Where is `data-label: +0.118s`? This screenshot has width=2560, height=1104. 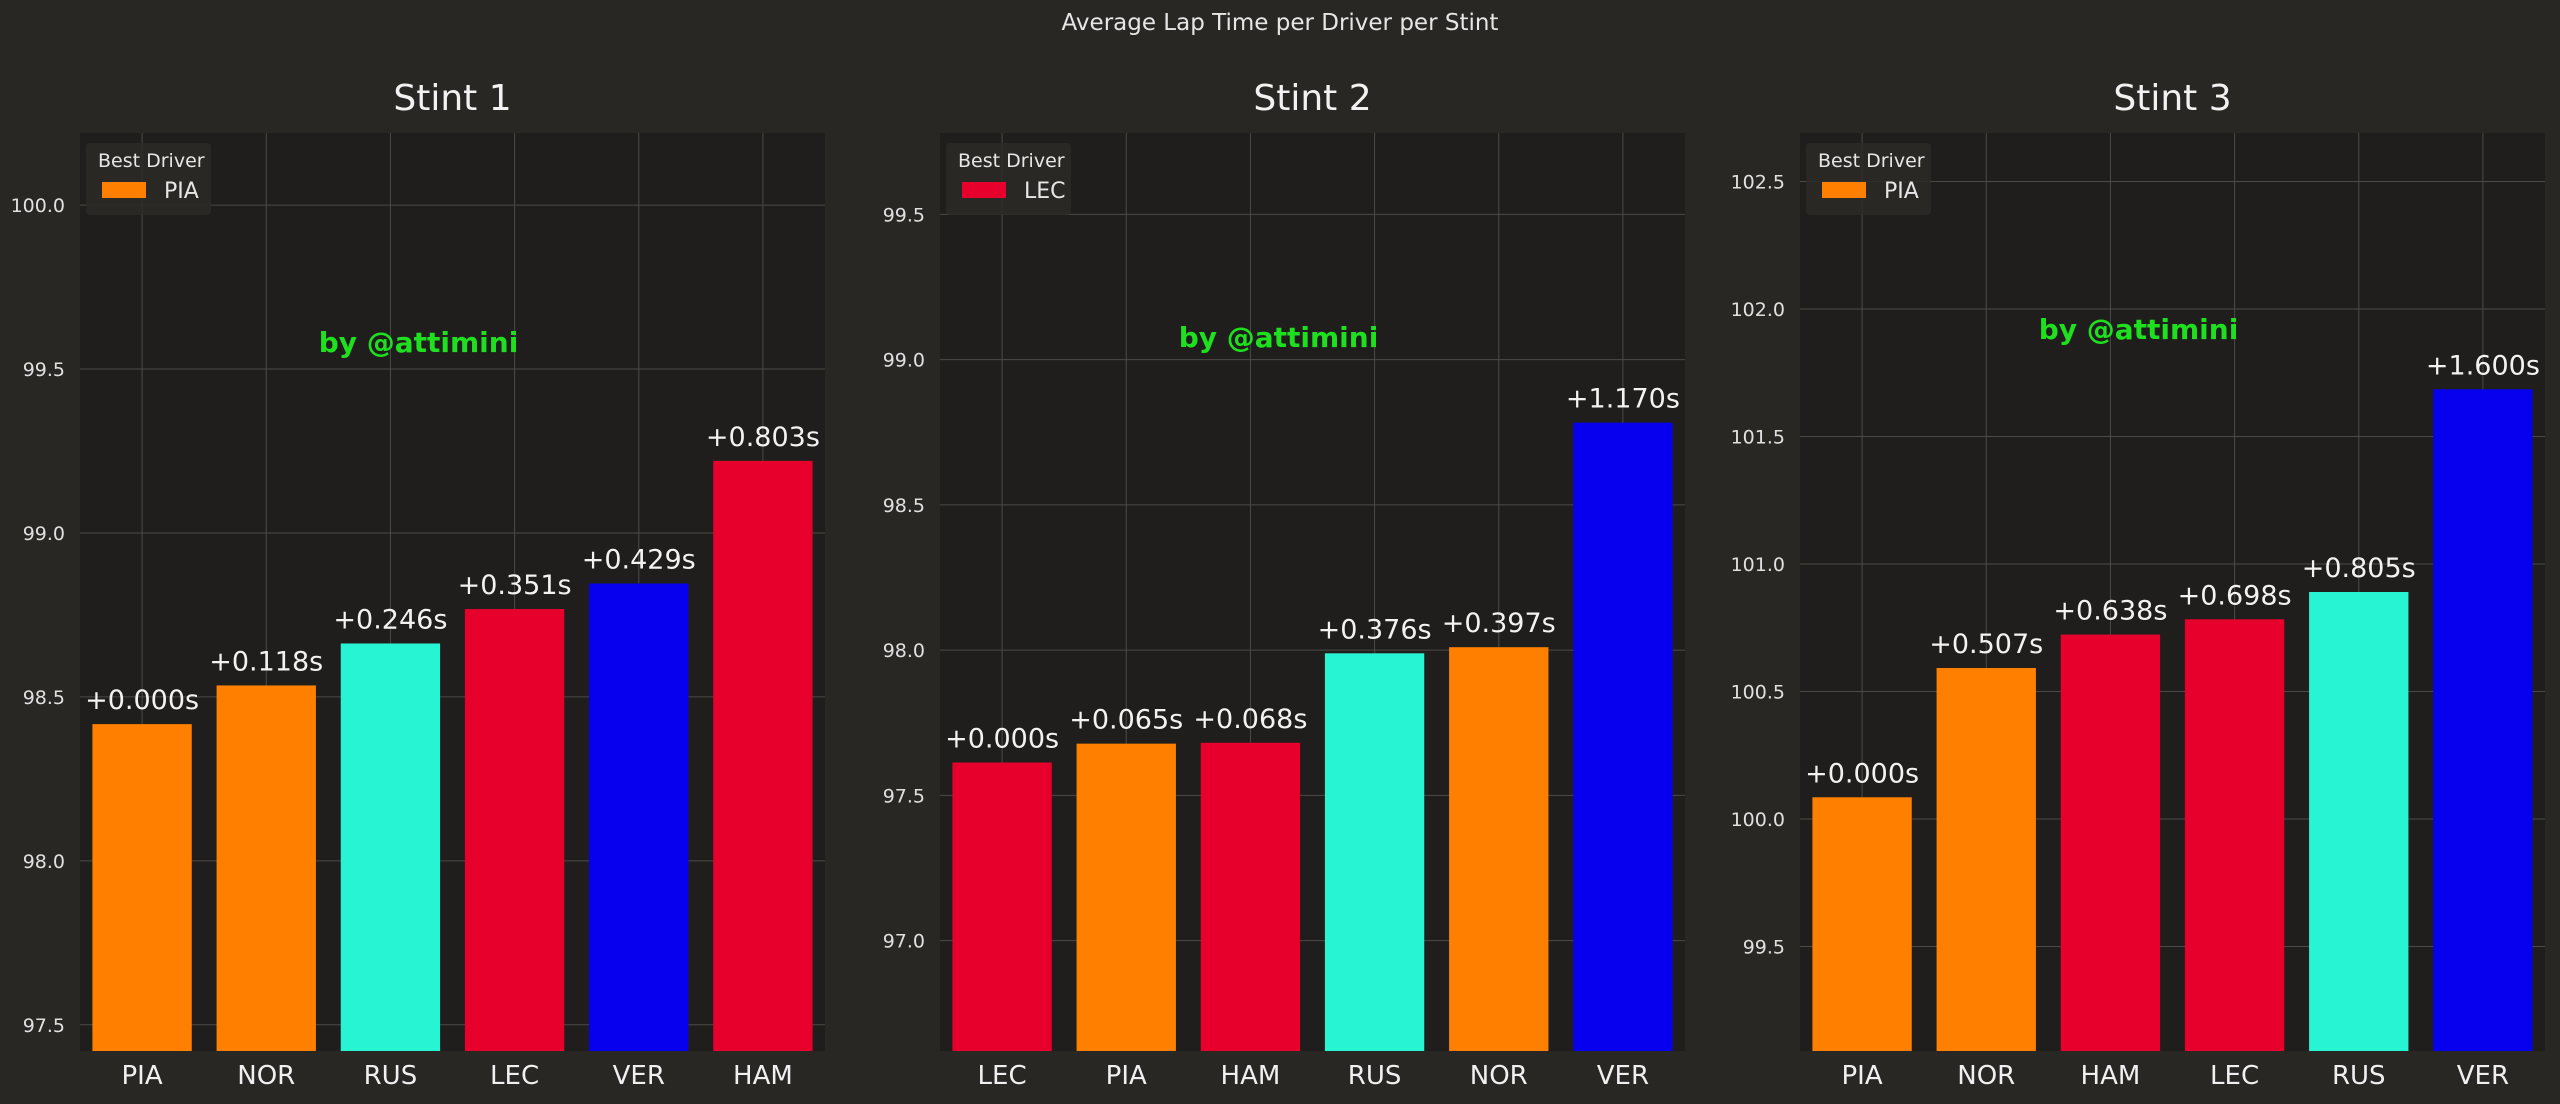
data-label: +0.118s is located at coordinates (266, 661).